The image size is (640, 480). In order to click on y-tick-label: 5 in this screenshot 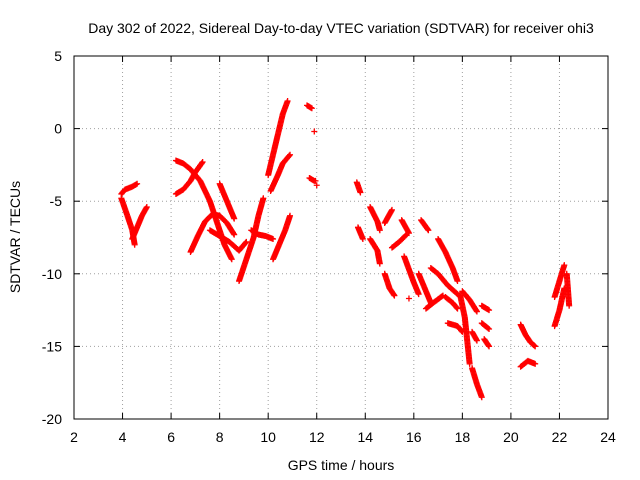, I will do `click(58, 56)`.